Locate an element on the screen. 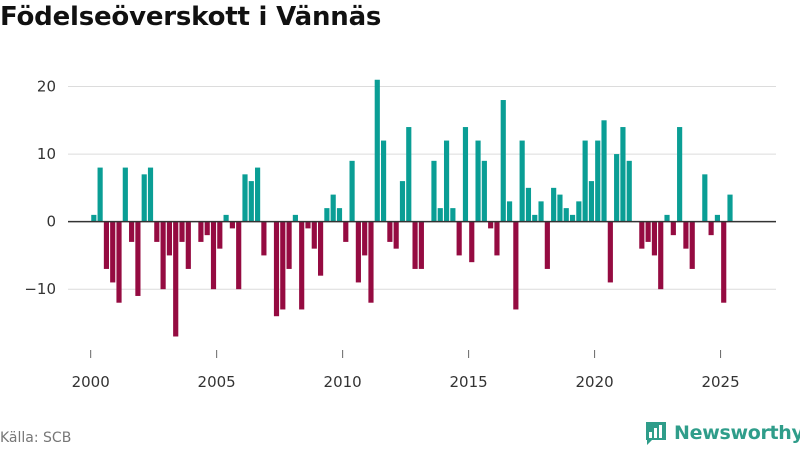 The image size is (800, 450). x-tick-label: 2000 is located at coordinates (91, 382).